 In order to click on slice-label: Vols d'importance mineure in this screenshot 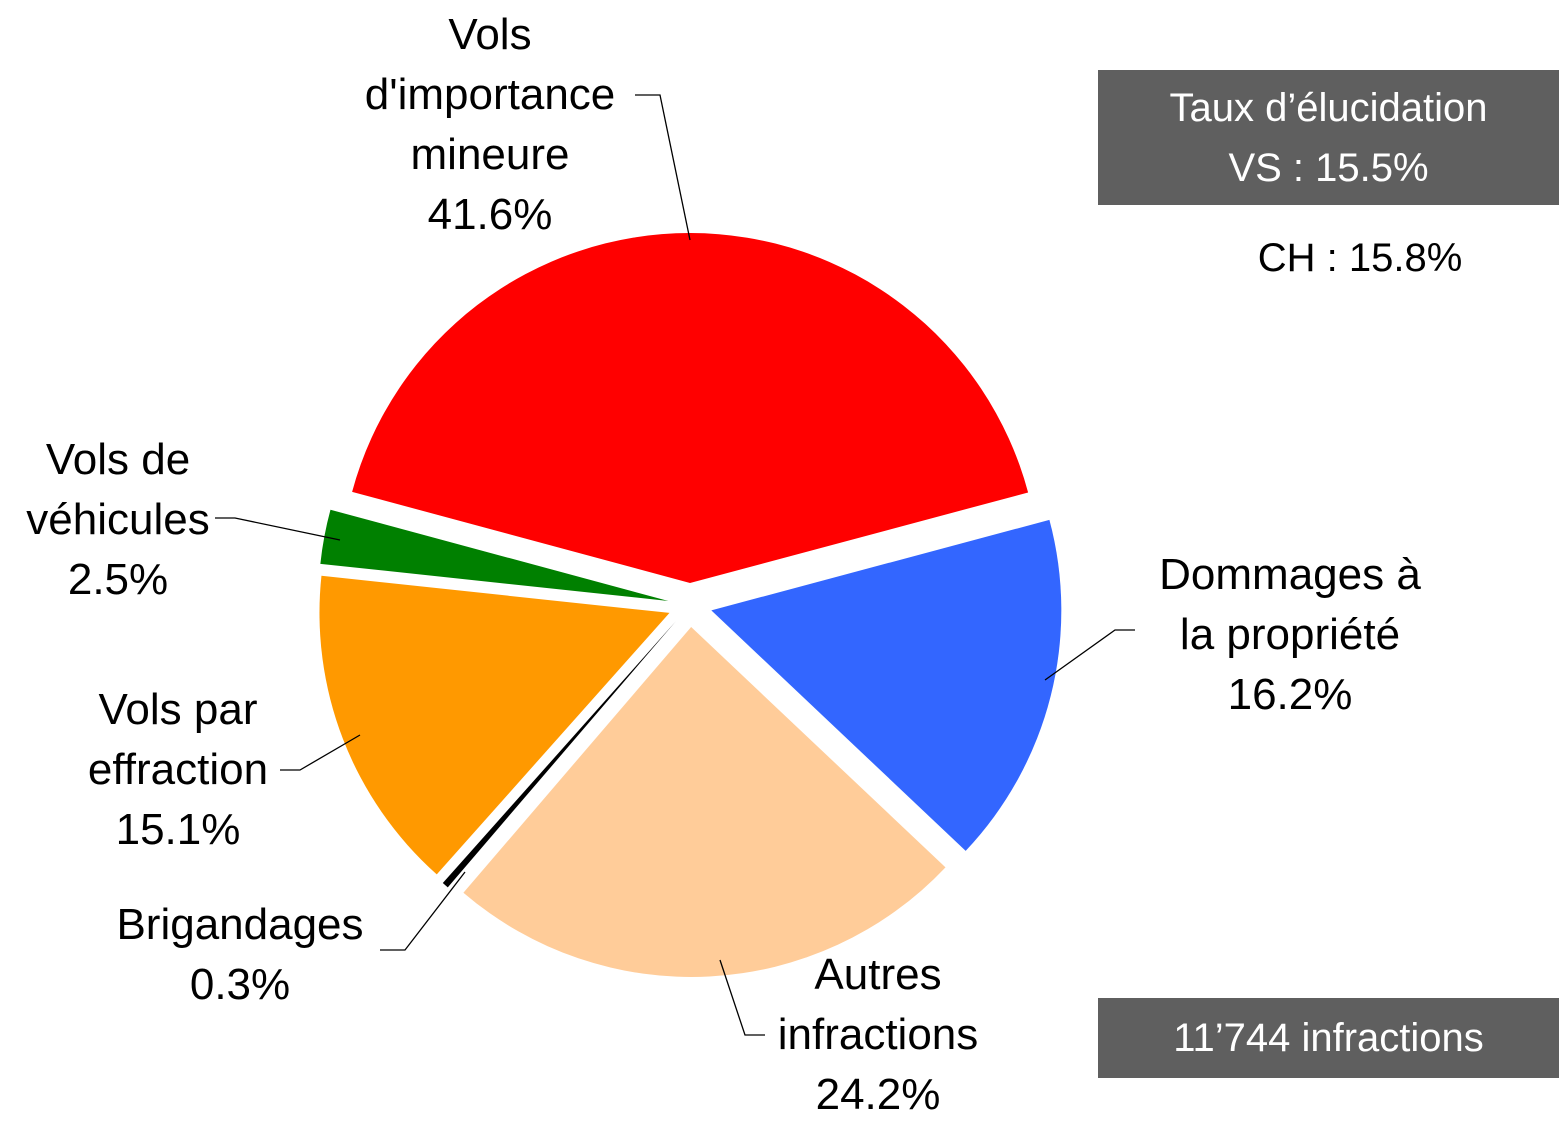, I will do `click(490, 94)`.